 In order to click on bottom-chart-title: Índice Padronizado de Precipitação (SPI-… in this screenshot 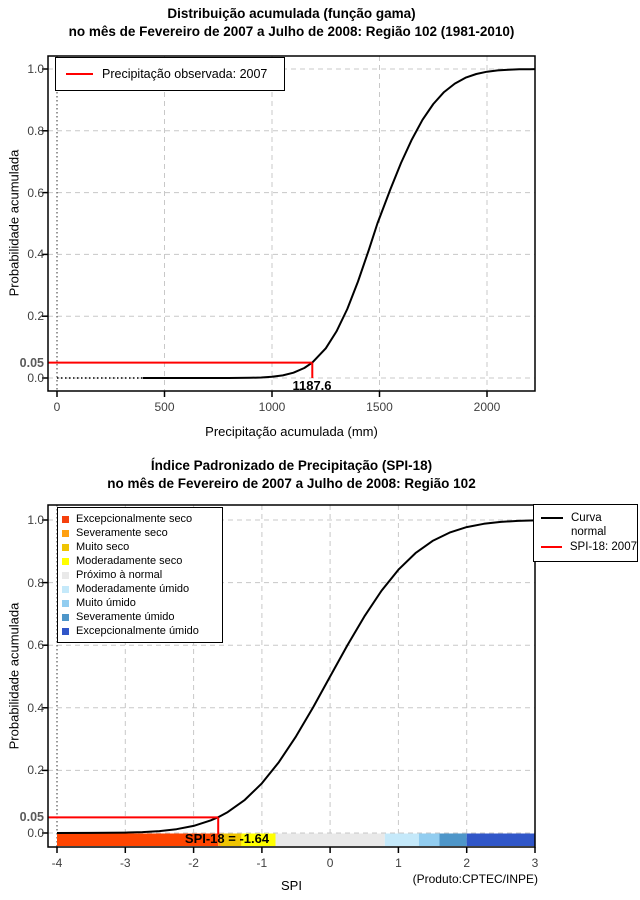, I will do `click(291, 465)`.